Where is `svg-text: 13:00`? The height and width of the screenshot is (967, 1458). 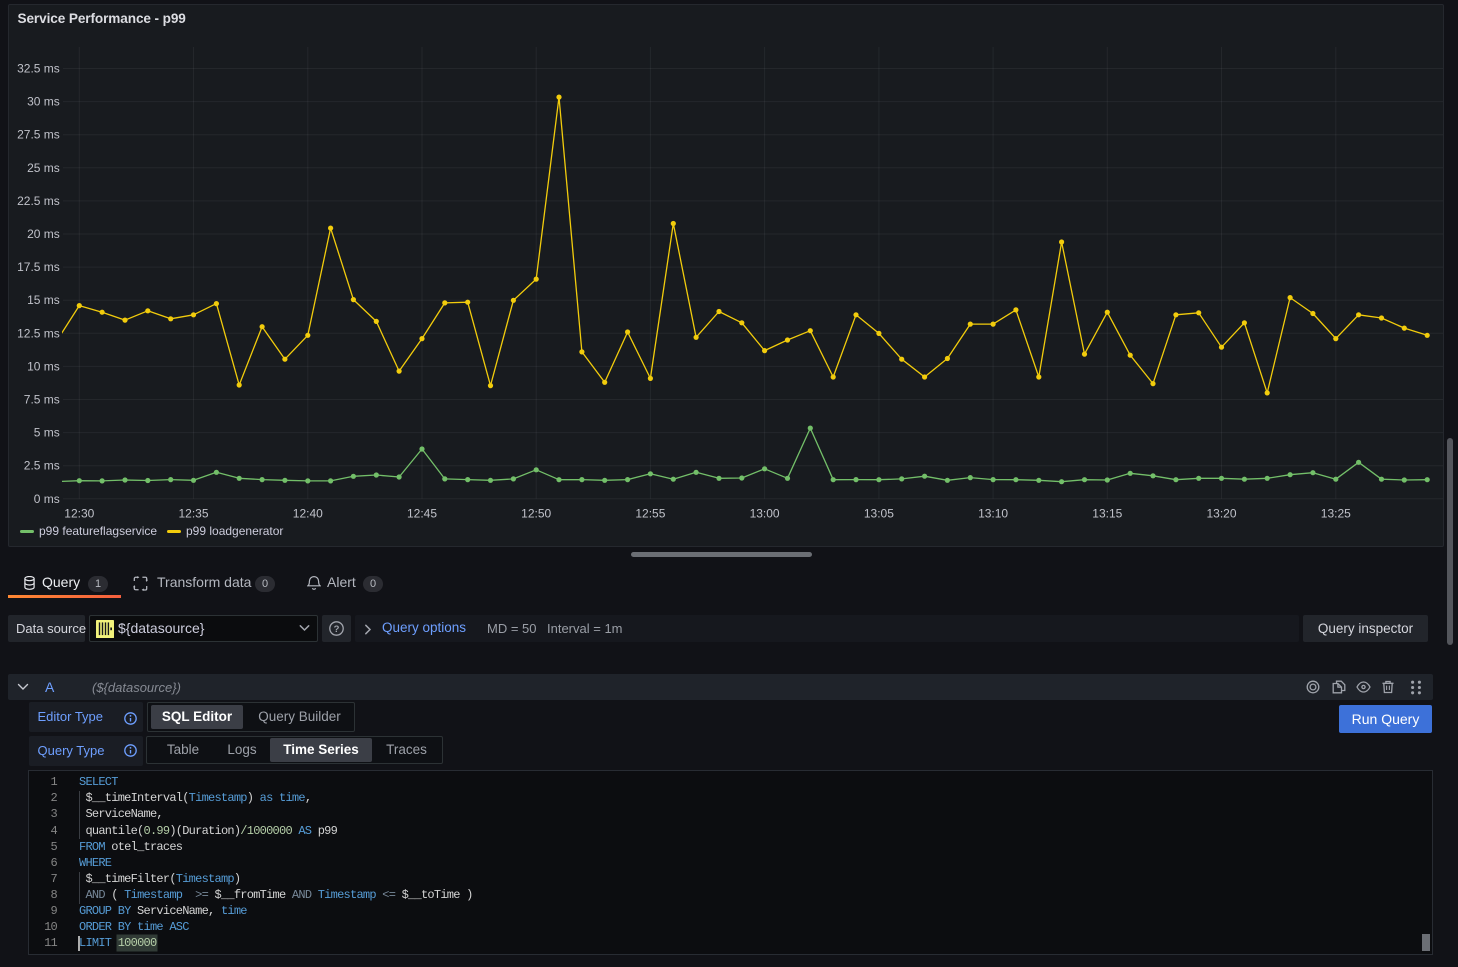
svg-text: 13:00 is located at coordinates (765, 514).